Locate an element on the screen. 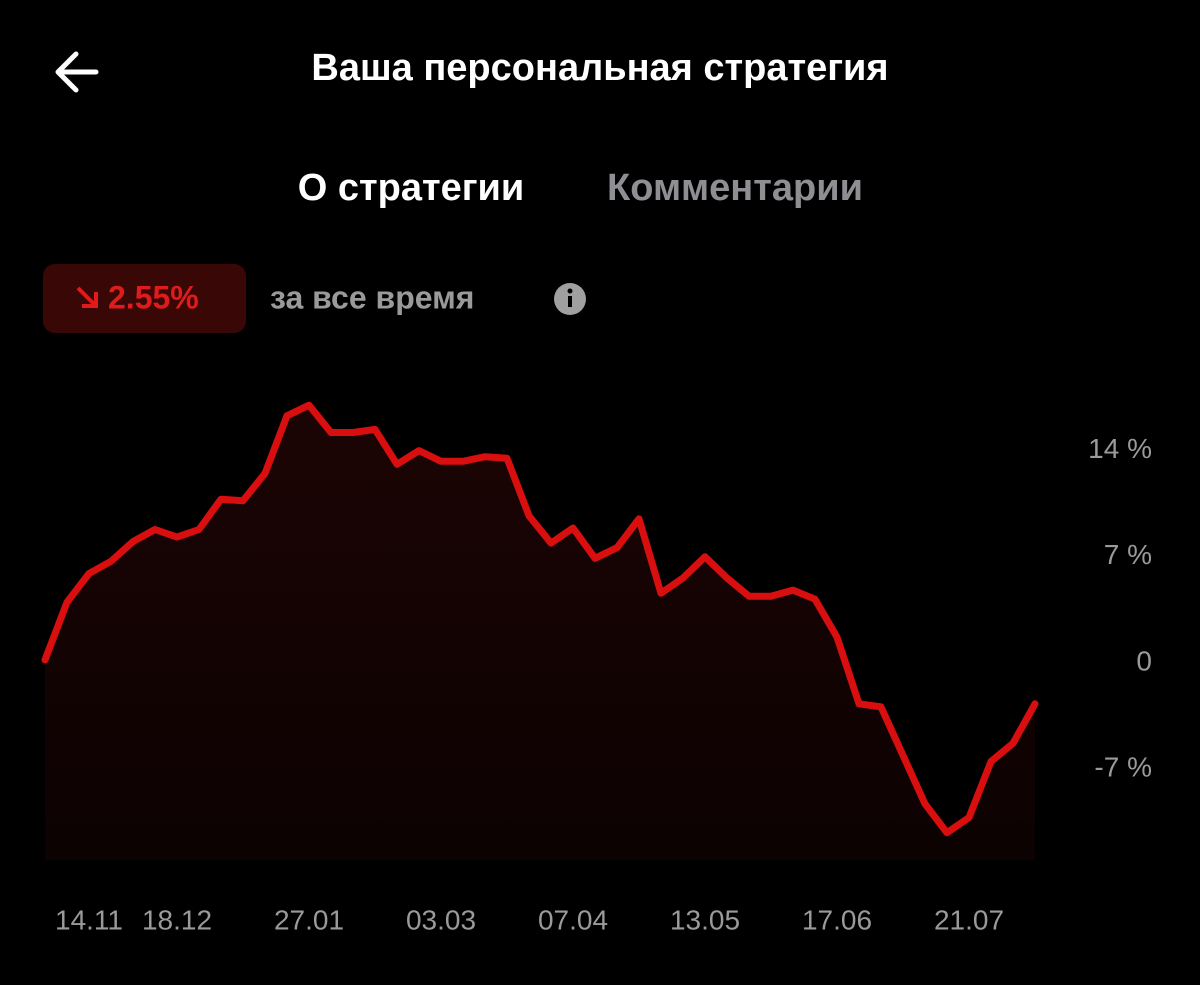  page-title: Ваша персональная стратегия is located at coordinates (599, 68).